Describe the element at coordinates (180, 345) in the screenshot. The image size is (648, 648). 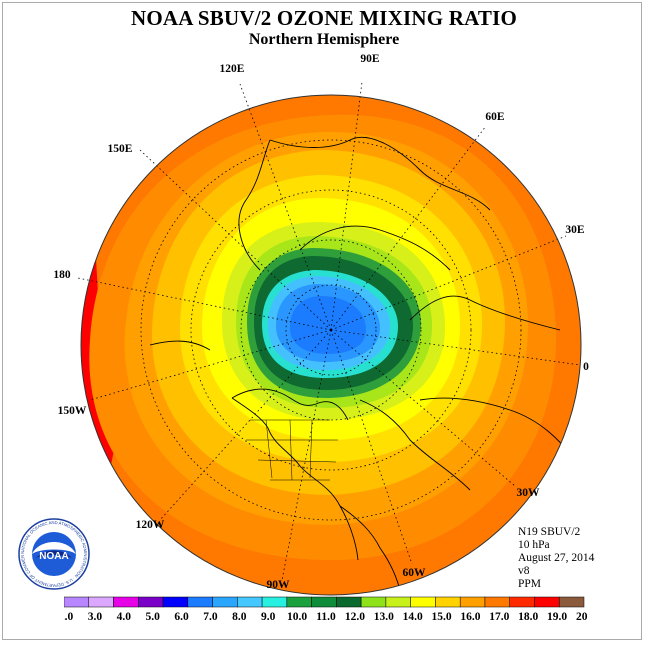
I see `coastline-alaska` at that location.